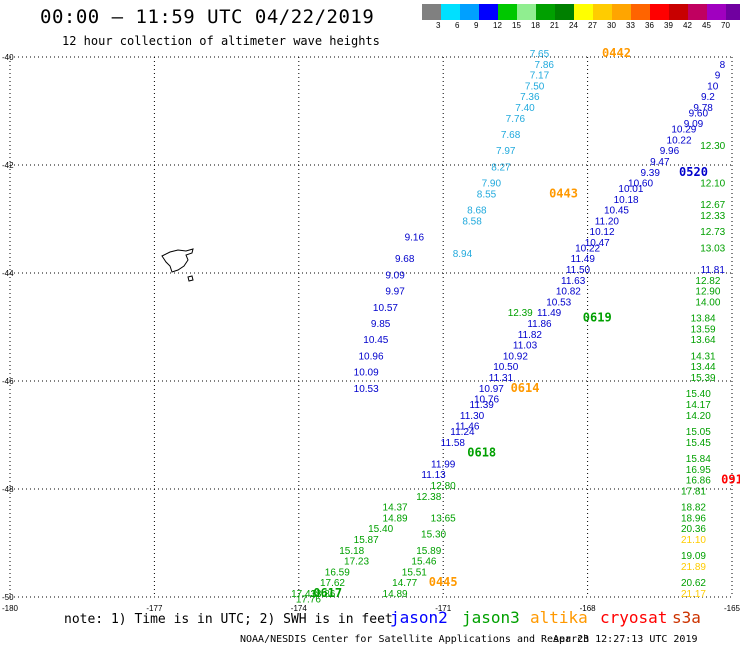 The image size is (740, 650). I want to click on wave-height-value: 9.09, so click(694, 124).